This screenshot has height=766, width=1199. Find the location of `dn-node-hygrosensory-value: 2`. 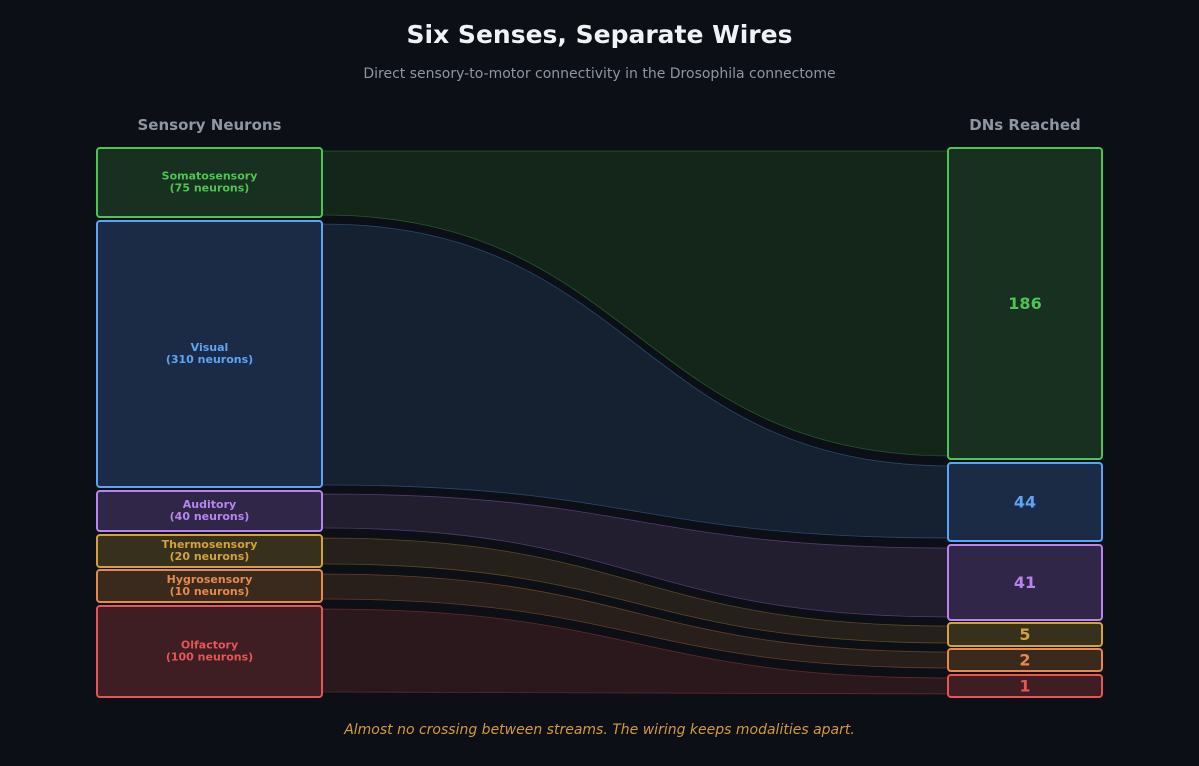

dn-node-hygrosensory-value: 2 is located at coordinates (1024, 660).